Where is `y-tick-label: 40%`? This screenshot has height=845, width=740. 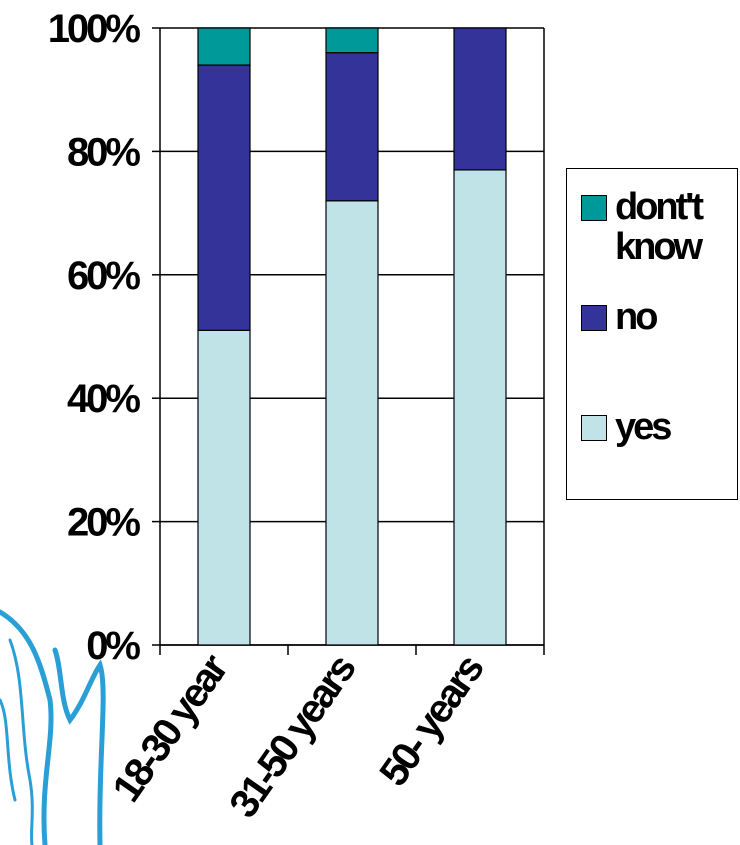
y-tick-label: 40% is located at coordinates (103, 399).